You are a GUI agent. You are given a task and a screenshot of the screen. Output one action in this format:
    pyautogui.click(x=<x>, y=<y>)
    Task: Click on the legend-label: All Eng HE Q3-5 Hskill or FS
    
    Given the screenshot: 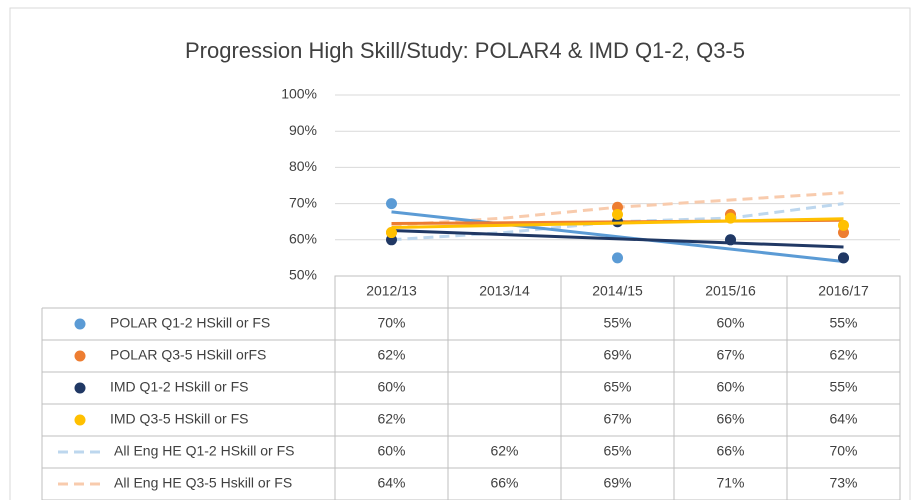 What is the action you would take?
    pyautogui.click(x=203, y=483)
    